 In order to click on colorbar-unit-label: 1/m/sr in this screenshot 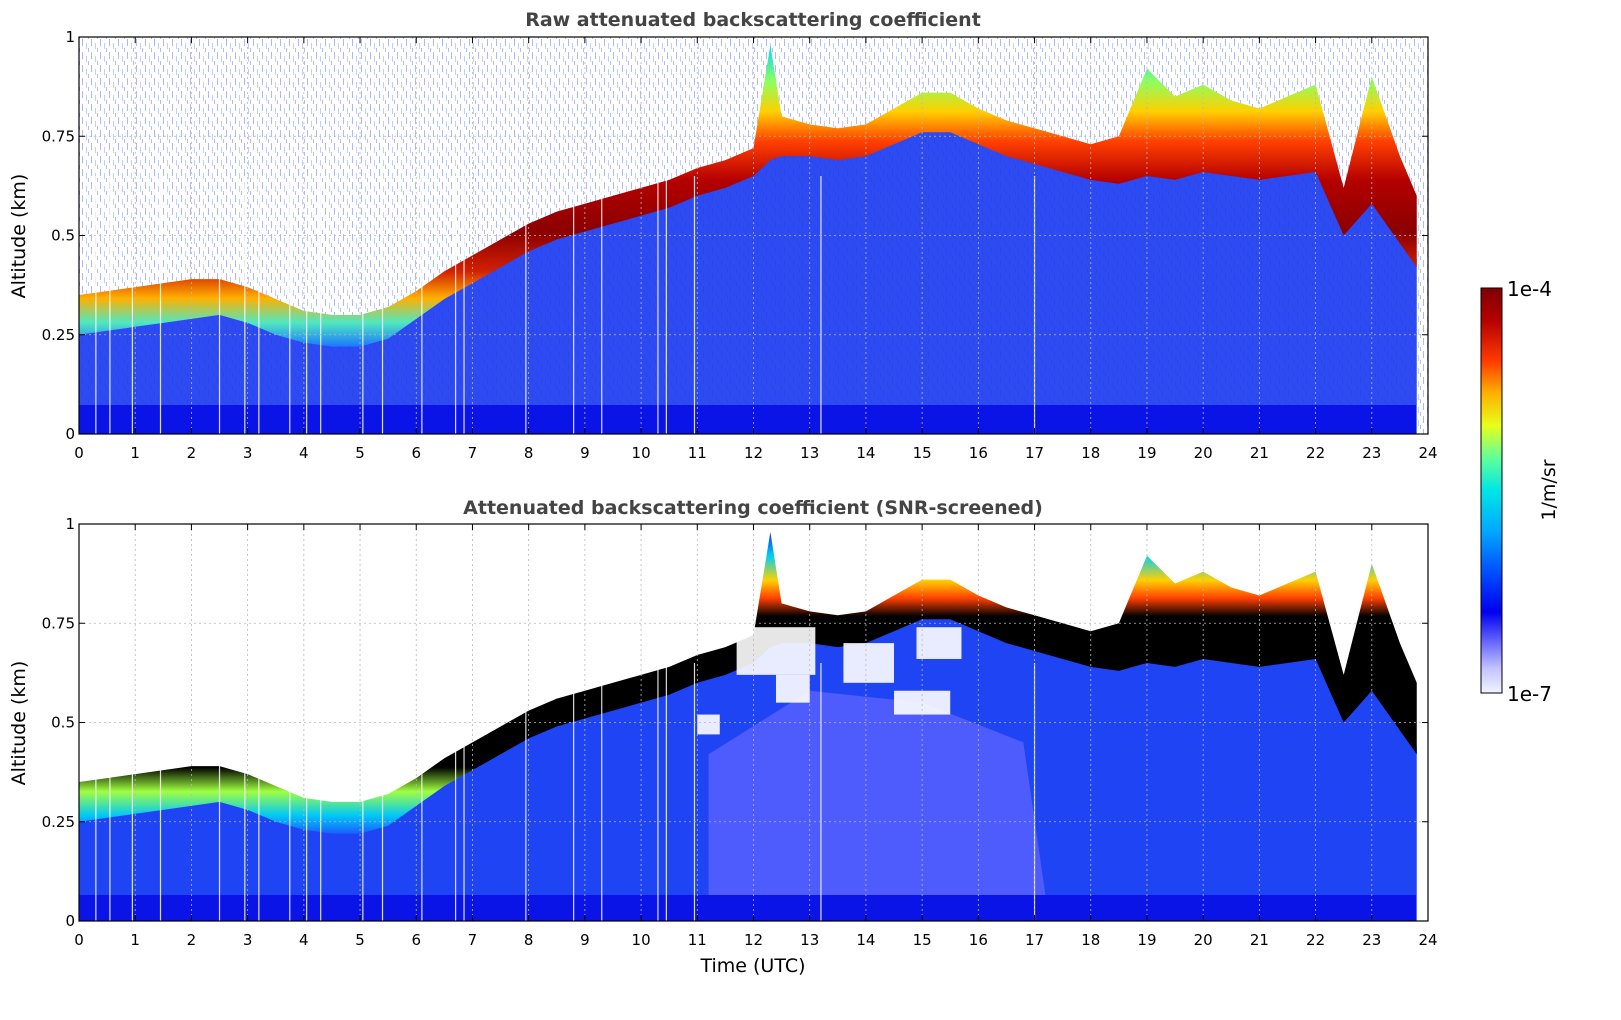, I will do `click(1549, 489)`.